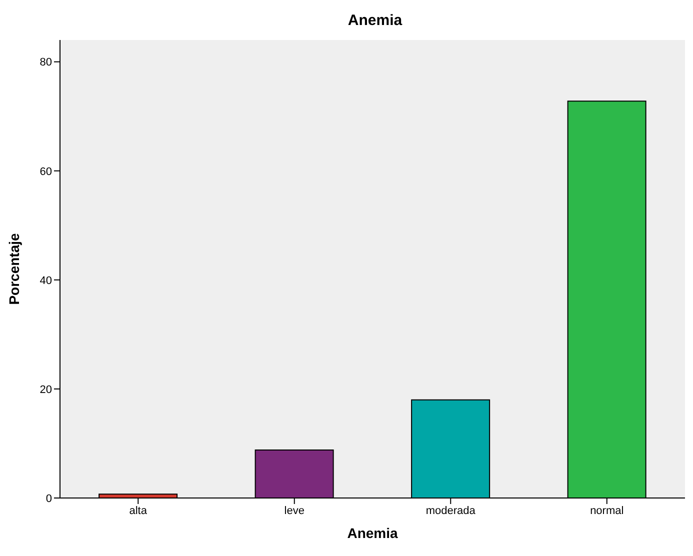  What do you see at coordinates (14, 268) in the screenshot?
I see `y-axis-title: Porcentaje` at bounding box center [14, 268].